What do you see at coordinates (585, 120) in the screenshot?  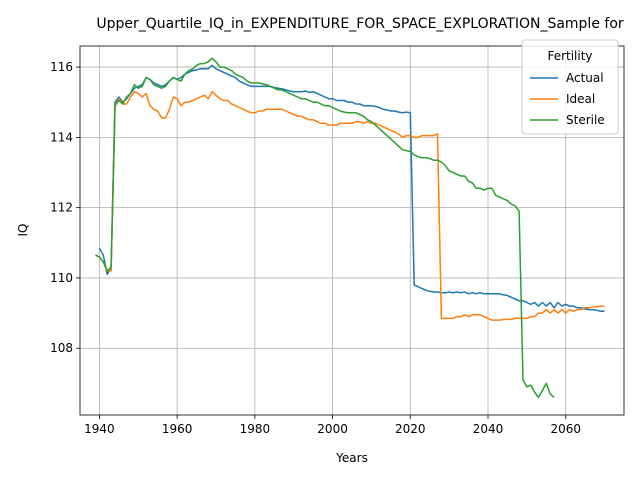 I see `legend-label-sterile: Sterile` at bounding box center [585, 120].